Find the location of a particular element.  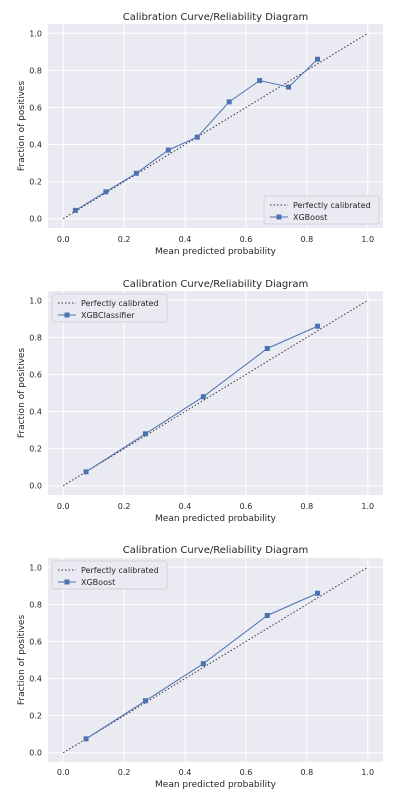

legend: Perfectly calibrated XGBClassifier is located at coordinates (109, 308).